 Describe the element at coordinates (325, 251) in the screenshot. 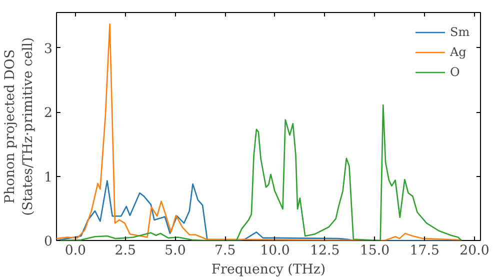

I see `x-tick-label: 12.5` at that location.